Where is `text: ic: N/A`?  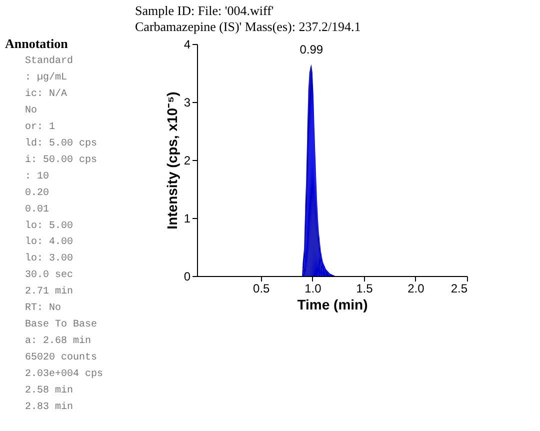 text: ic: N/A is located at coordinates (46, 94).